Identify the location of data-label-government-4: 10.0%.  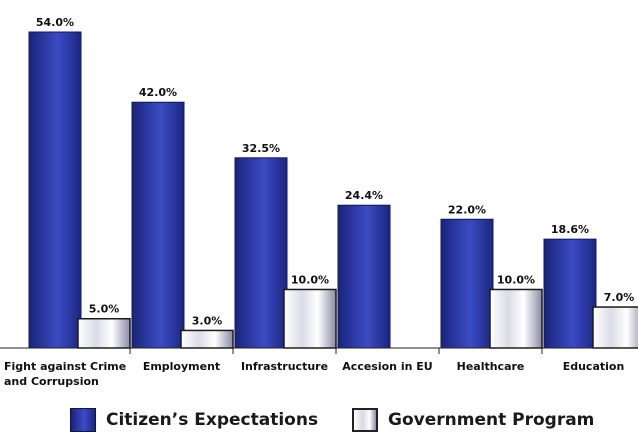
(516, 279).